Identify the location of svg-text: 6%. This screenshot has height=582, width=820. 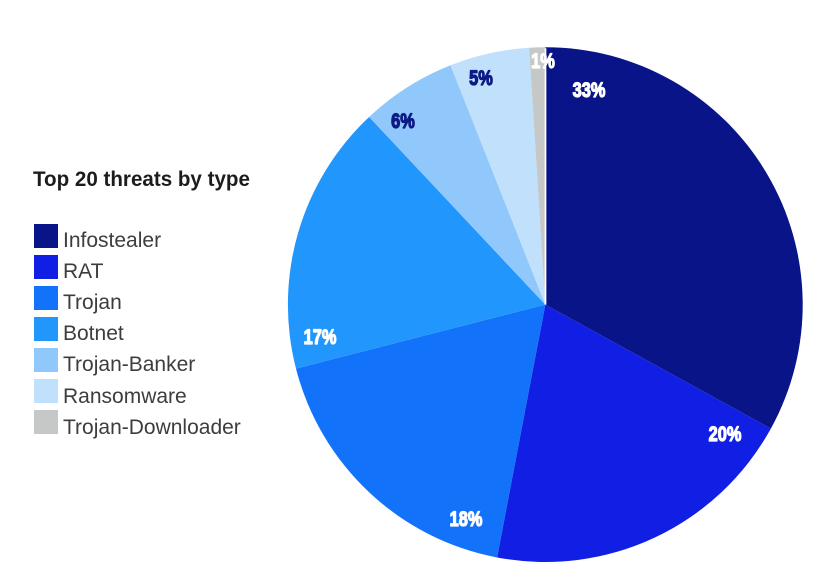
(403, 120).